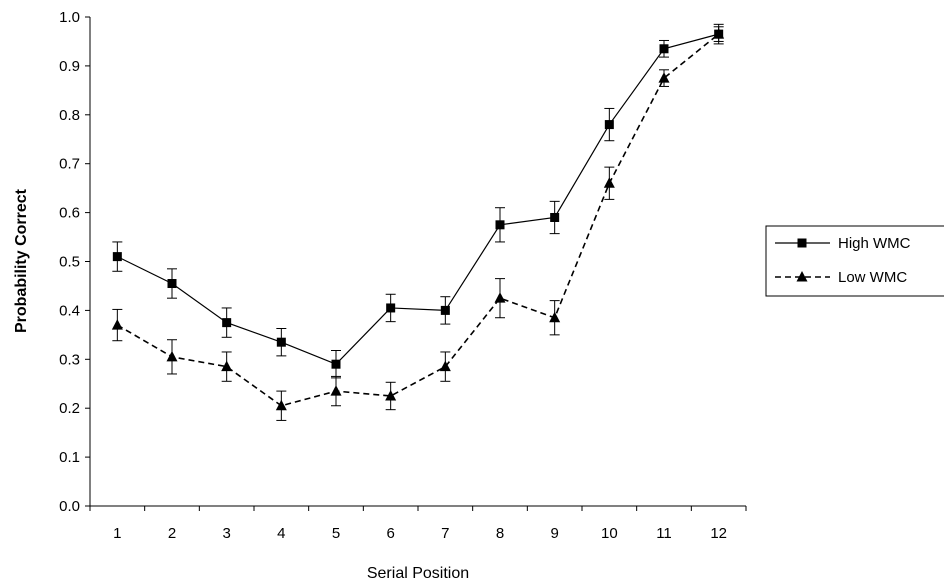 This screenshot has width=944, height=584. I want to click on y-axis-ticks: 0.0 0.1 0.2 0.3 0.4 0.5 0.6 0.7 0.8 0.9 1.0, so click(74, 262).